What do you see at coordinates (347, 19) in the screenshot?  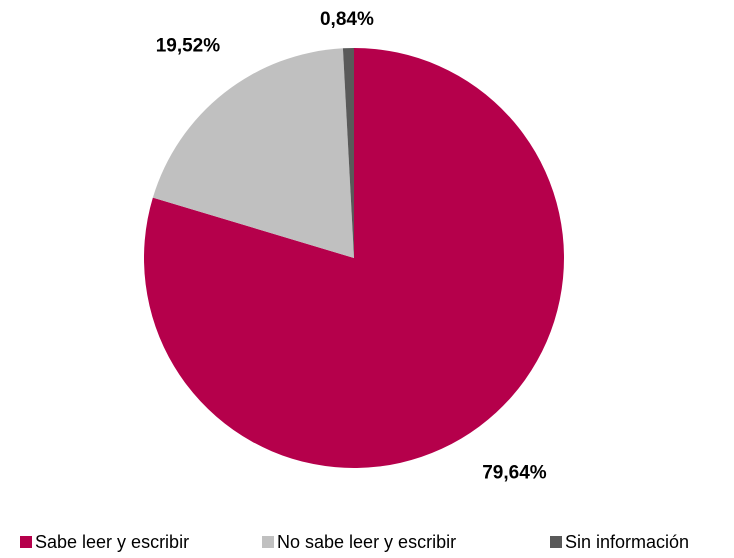 I see `data-label: 0,84%` at bounding box center [347, 19].